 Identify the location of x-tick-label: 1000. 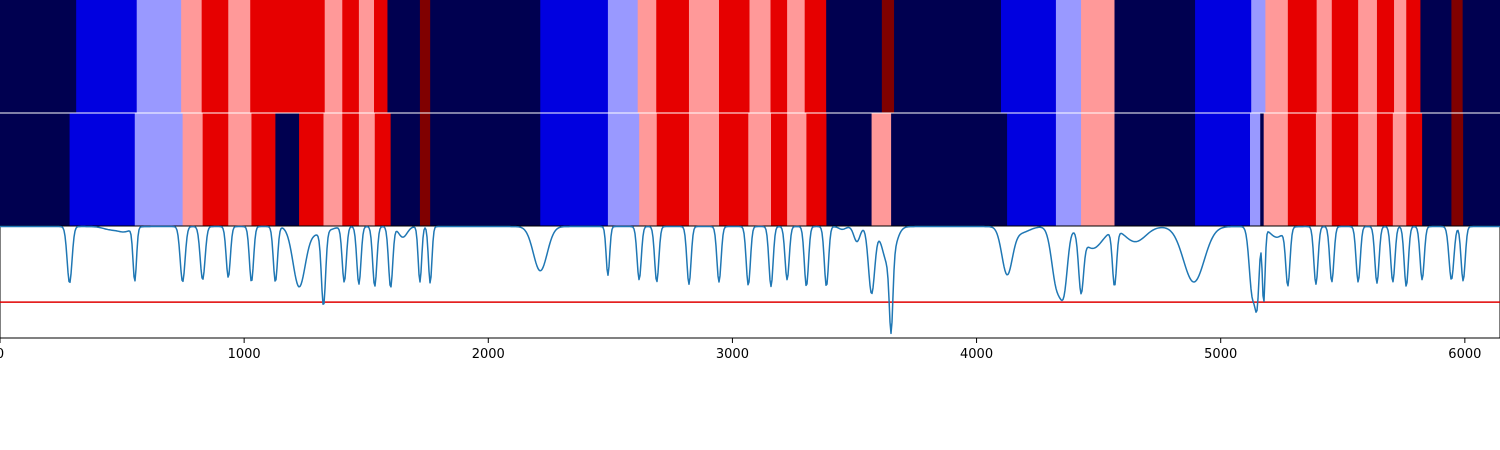
(244, 354).